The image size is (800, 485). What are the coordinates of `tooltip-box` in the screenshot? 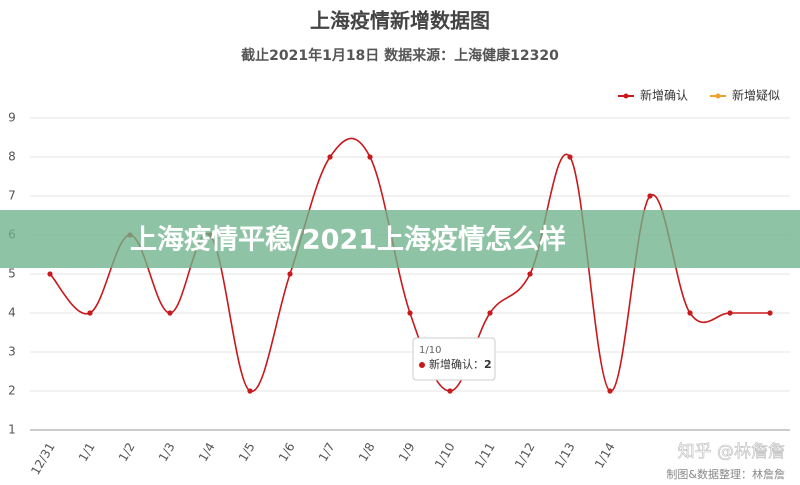 It's located at (454, 359).